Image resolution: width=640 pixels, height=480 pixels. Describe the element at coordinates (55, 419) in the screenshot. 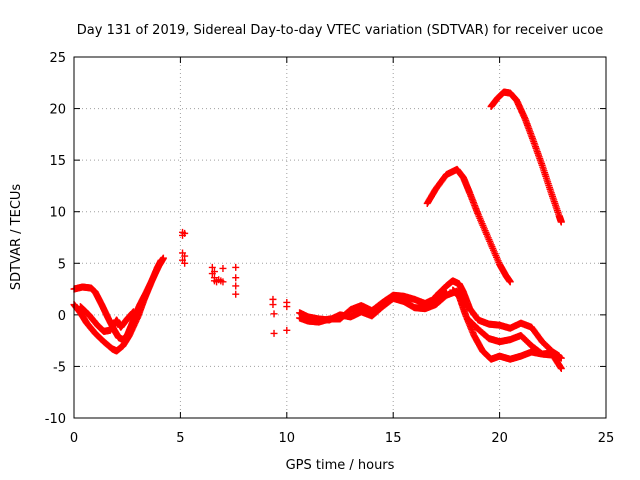

I see `y-tick-label: -10` at that location.